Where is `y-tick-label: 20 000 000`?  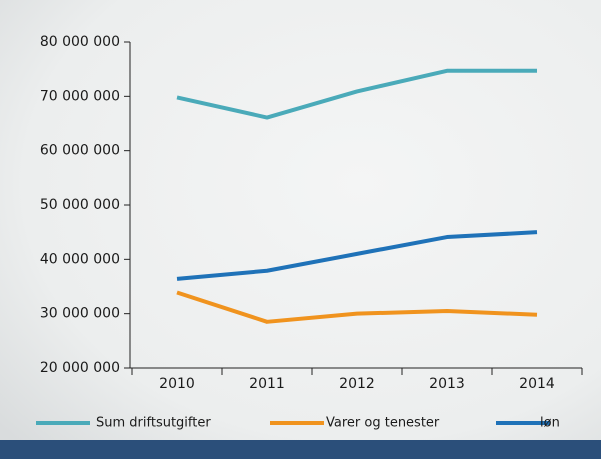 y-tick-label: 20 000 000 is located at coordinates (80, 368).